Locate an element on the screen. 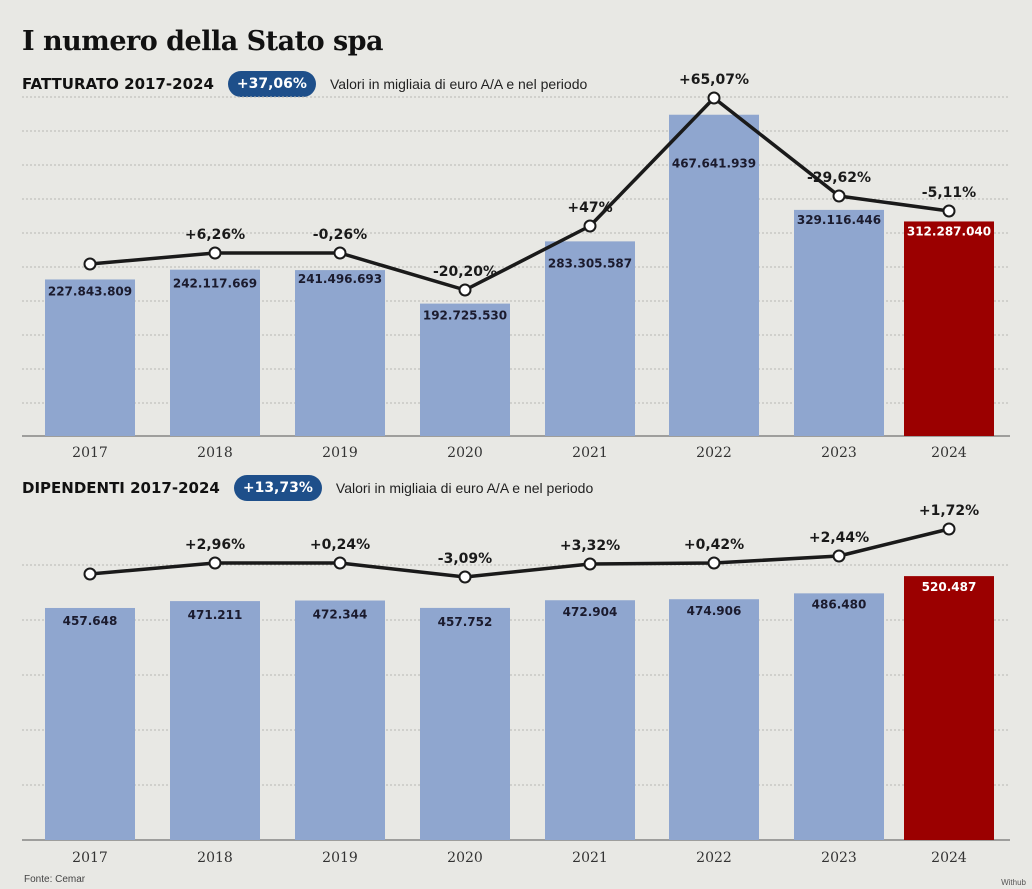 The image size is (1032, 889). value-label-2021: 283.305.587 is located at coordinates (590, 263).